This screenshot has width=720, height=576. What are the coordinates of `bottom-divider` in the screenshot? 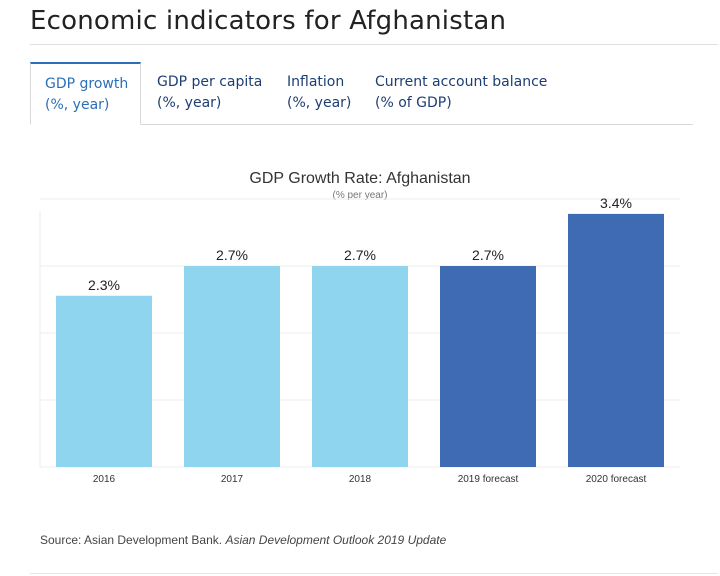 It's located at (374, 573).